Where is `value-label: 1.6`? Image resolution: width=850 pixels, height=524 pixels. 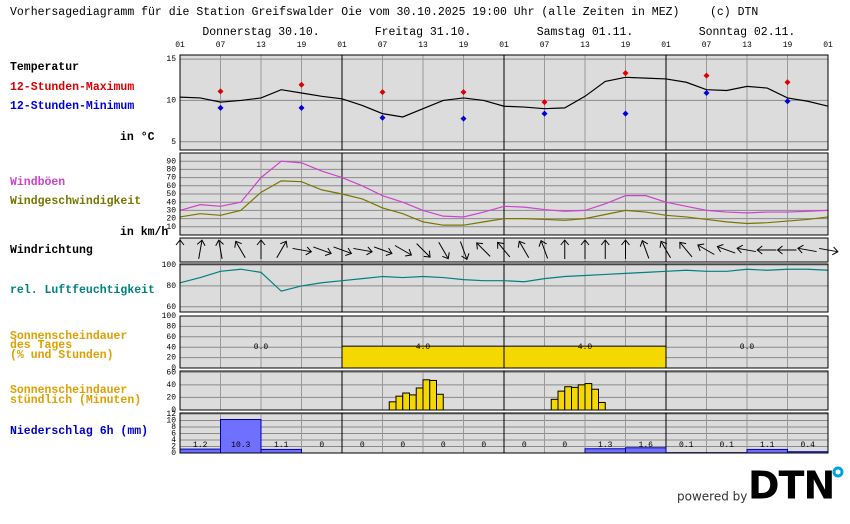
value-label: 1.6 is located at coordinates (646, 445).